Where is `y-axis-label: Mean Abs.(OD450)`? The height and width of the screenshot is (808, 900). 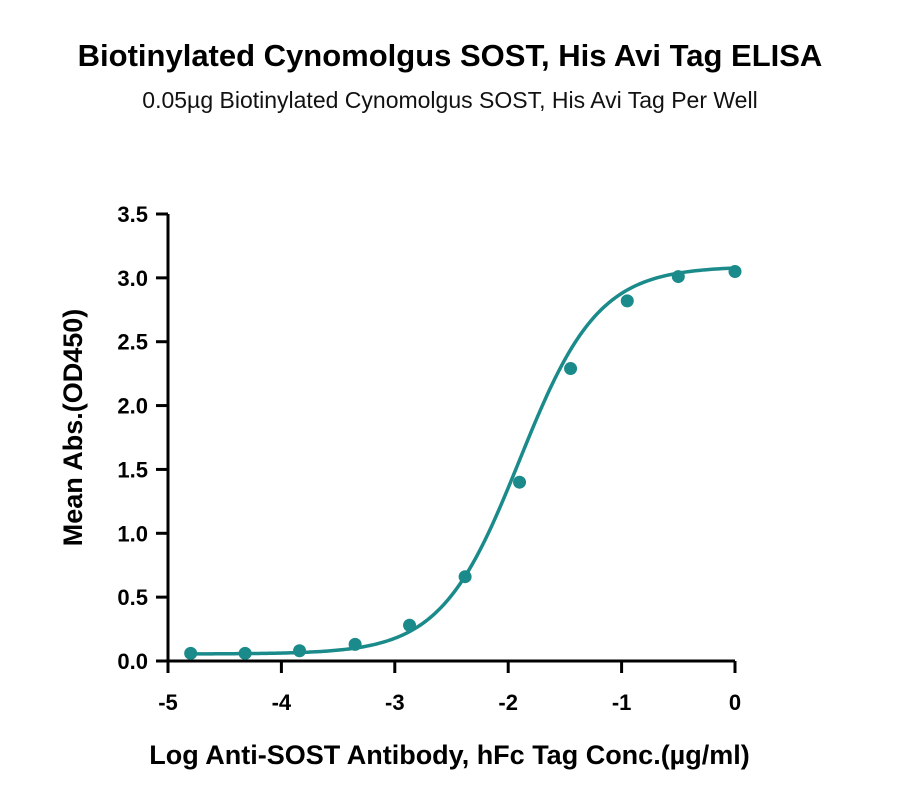 y-axis-label: Mean Abs.(OD450) is located at coordinates (73, 428).